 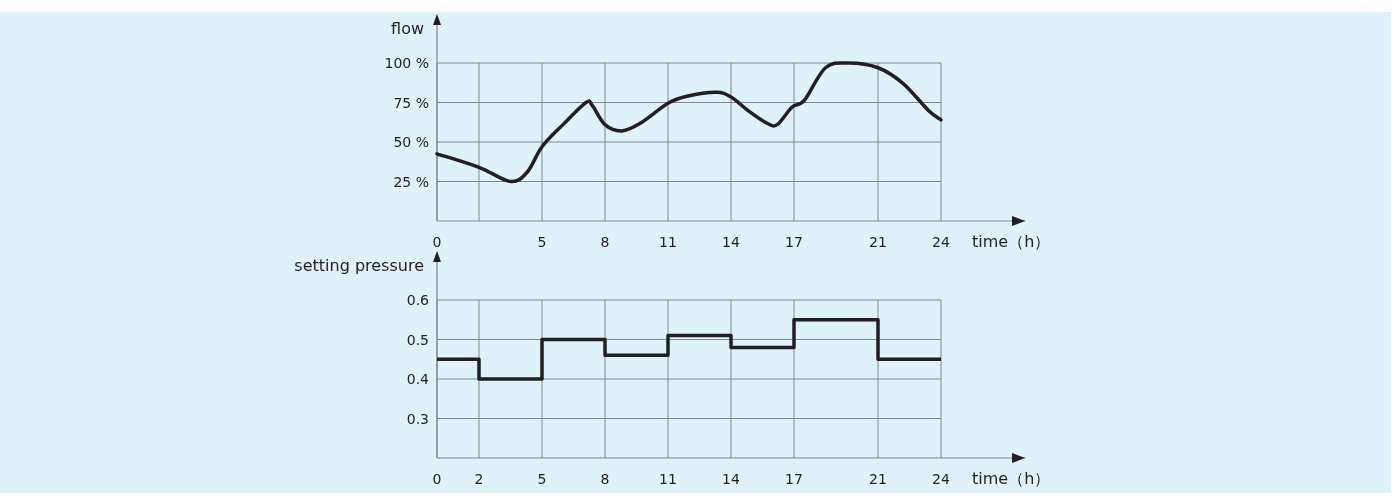 I want to click on y-tick-label: 75 %, so click(x=411, y=102).